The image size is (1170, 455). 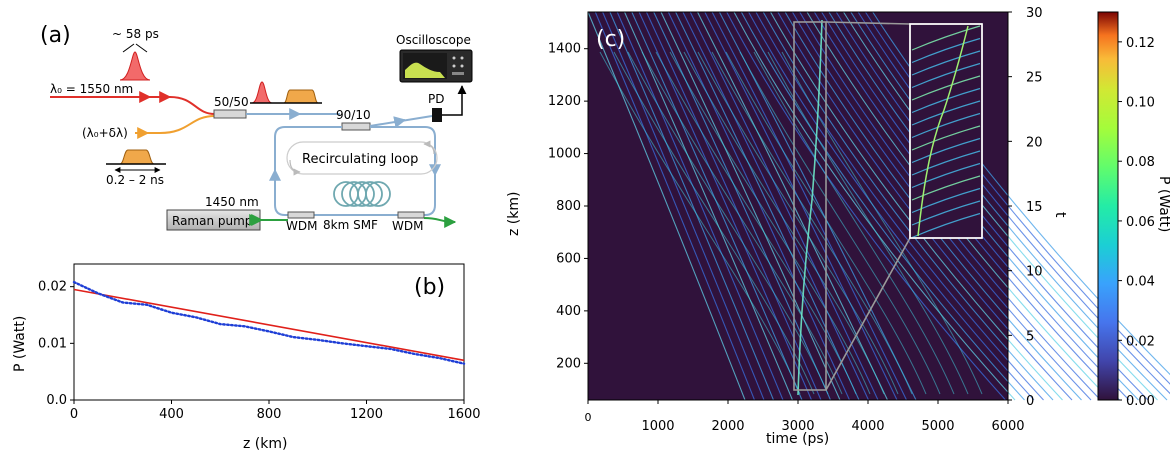 What do you see at coordinates (610, 39) in the screenshot?
I see `panel-c-label: (c)` at bounding box center [610, 39].